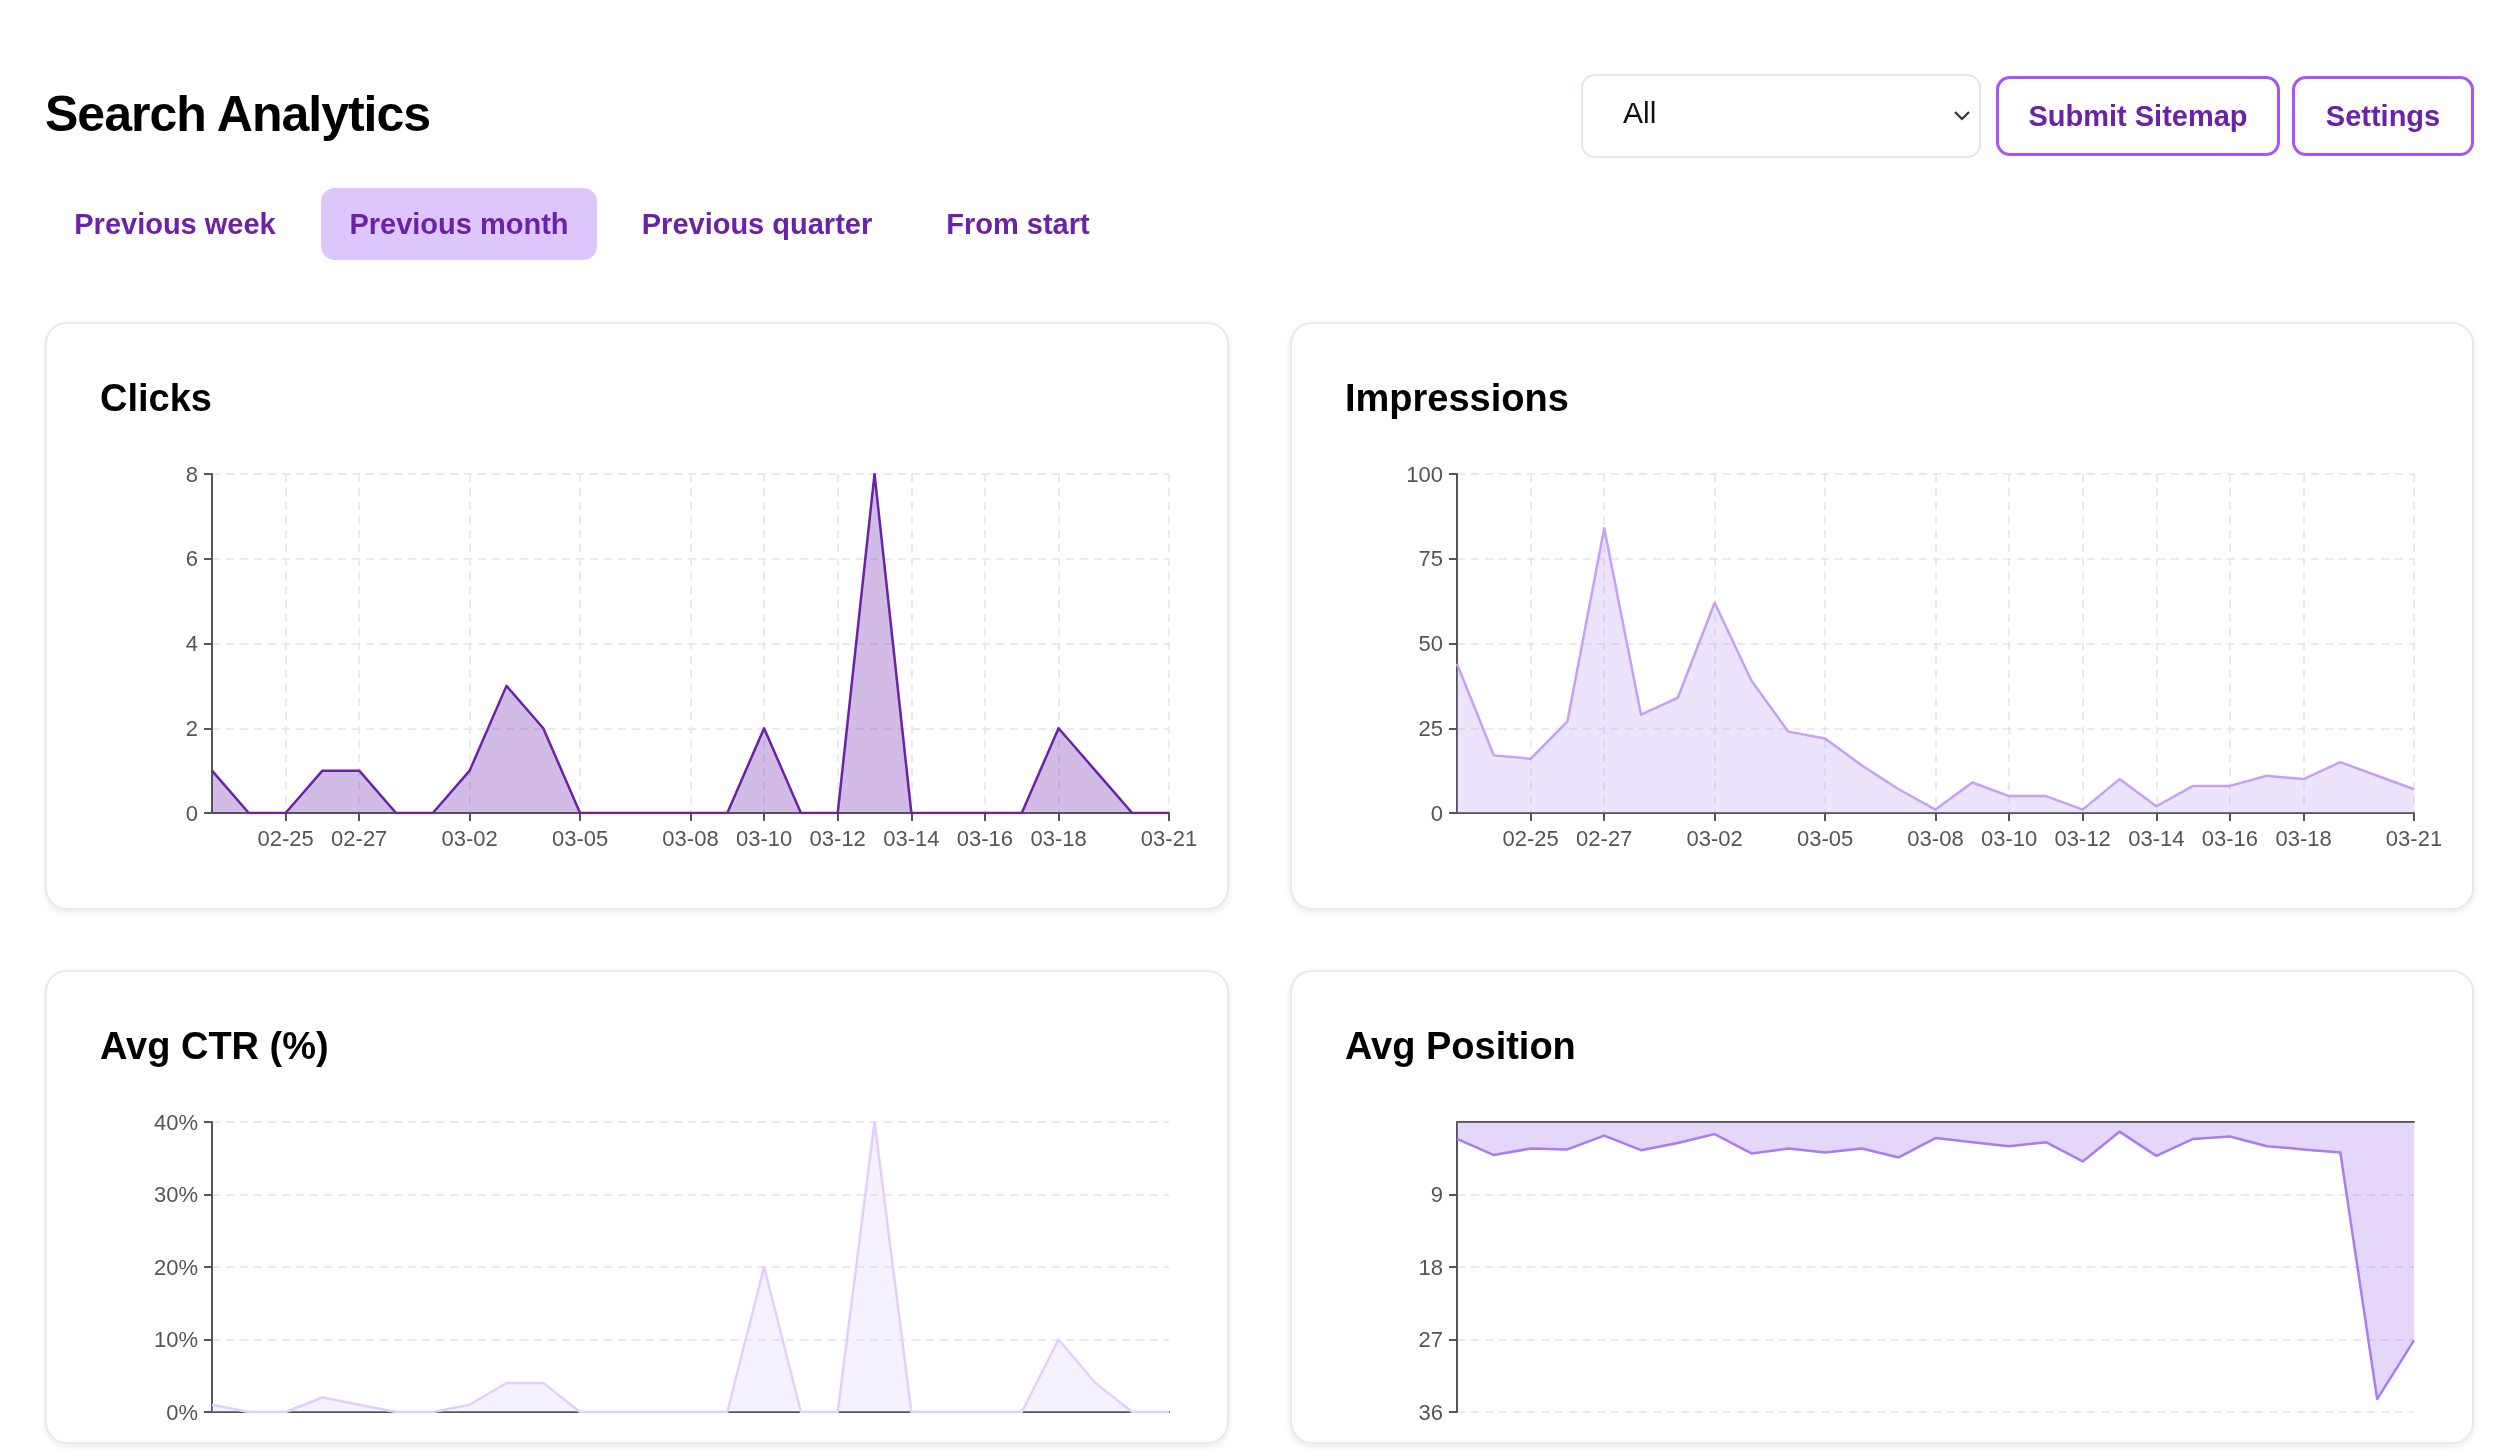 This screenshot has width=2516, height=1456. I want to click on chart-title: Avg CTR (%), so click(214, 1046).